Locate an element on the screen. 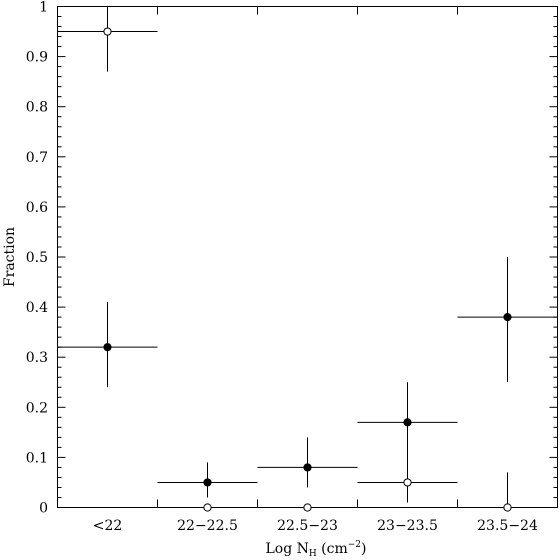 The height and width of the screenshot is (560, 560). x-axis-title: Log NH (cm−2) is located at coordinates (315, 549).